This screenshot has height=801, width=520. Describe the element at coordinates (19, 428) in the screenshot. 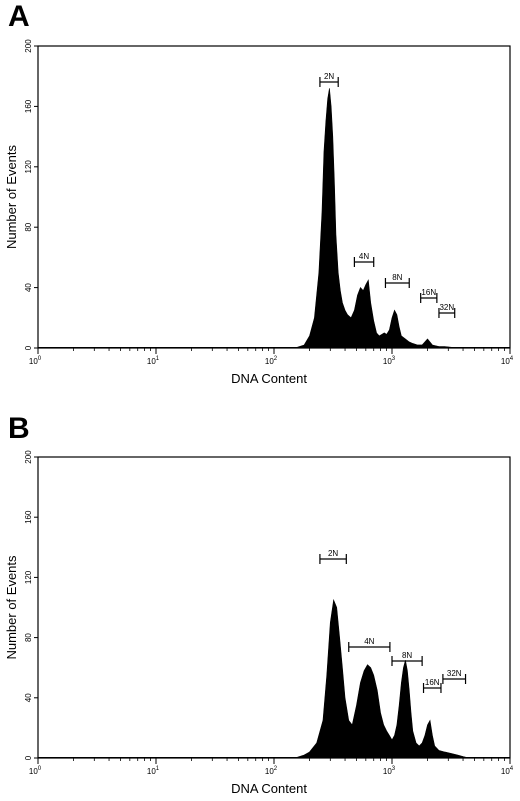

I see `panel-b-letter: B` at that location.